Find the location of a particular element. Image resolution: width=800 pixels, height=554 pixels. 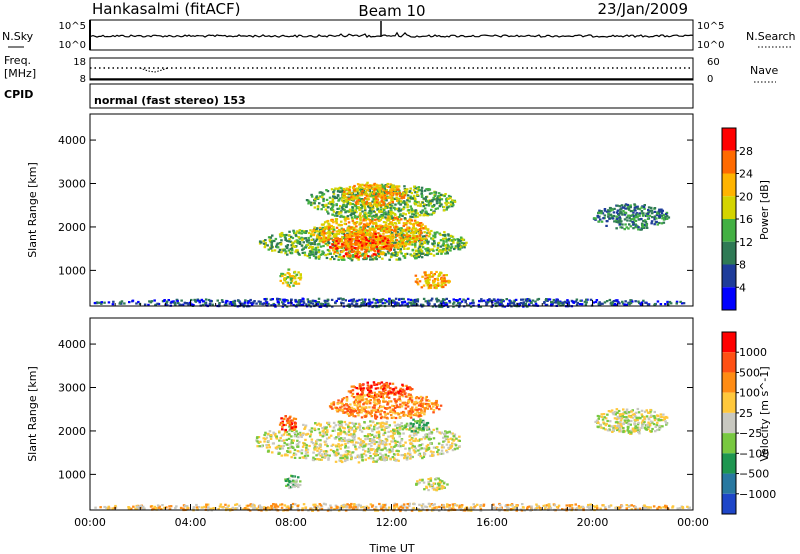

nsky-label: N.Sky is located at coordinates (18, 36).